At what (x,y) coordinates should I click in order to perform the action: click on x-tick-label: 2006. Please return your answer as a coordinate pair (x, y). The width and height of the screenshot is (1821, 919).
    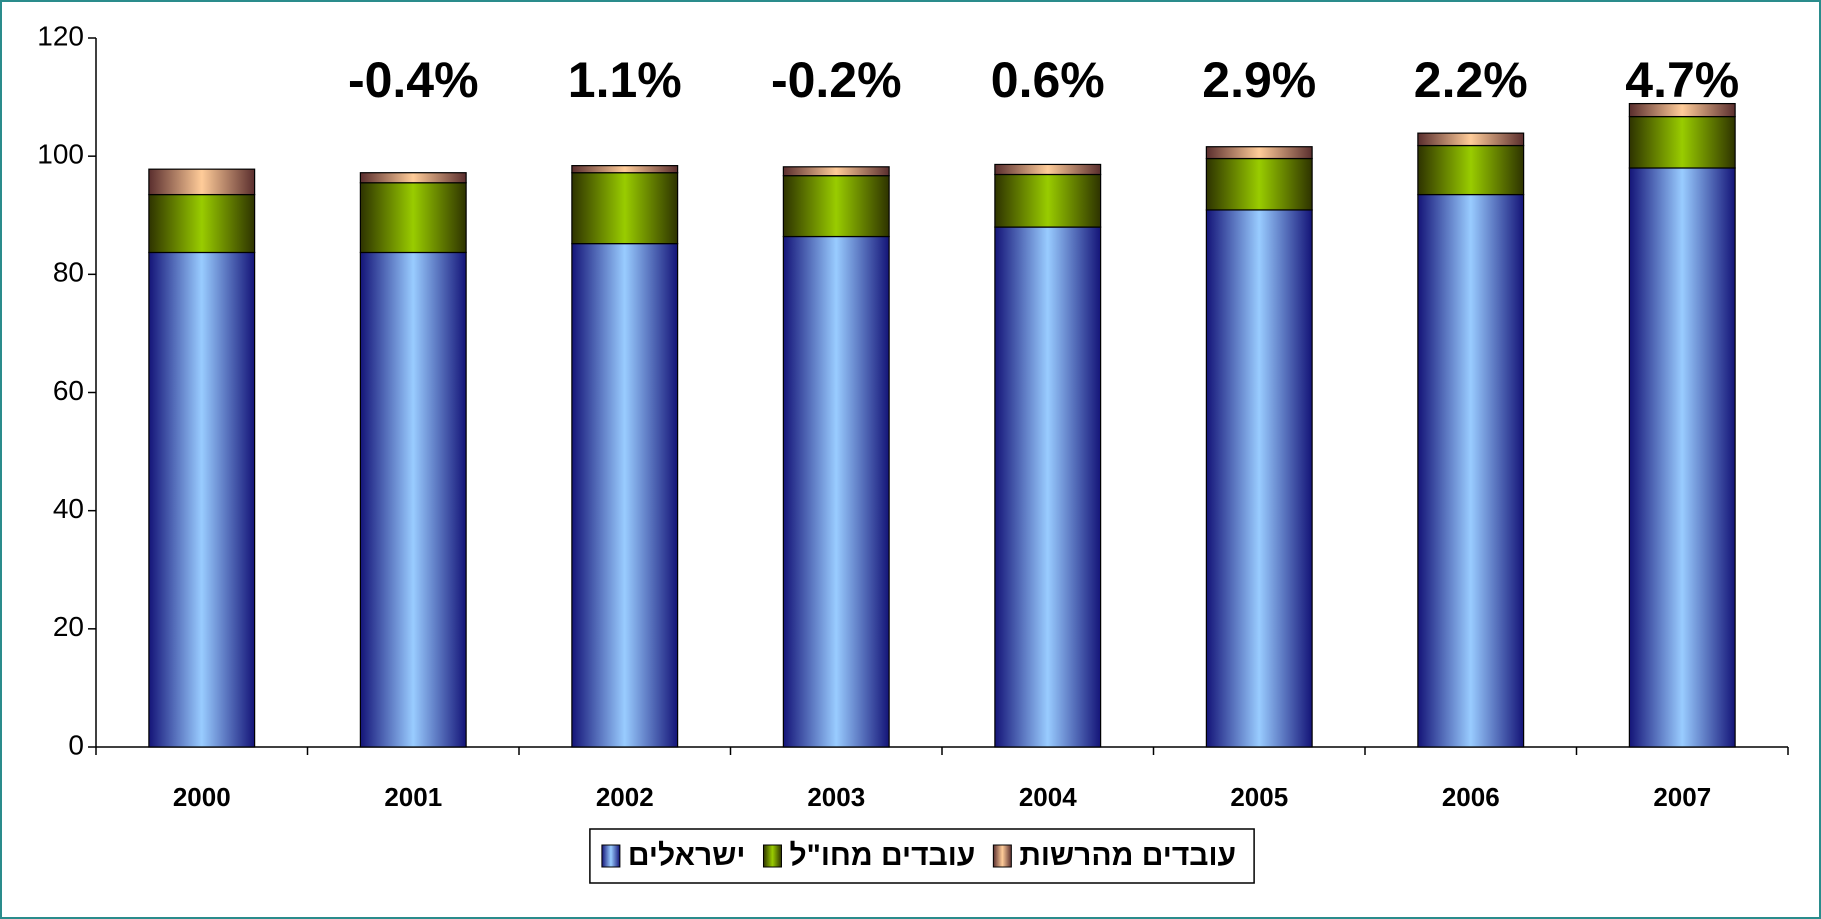
    Looking at the image, I should click on (1471, 797).